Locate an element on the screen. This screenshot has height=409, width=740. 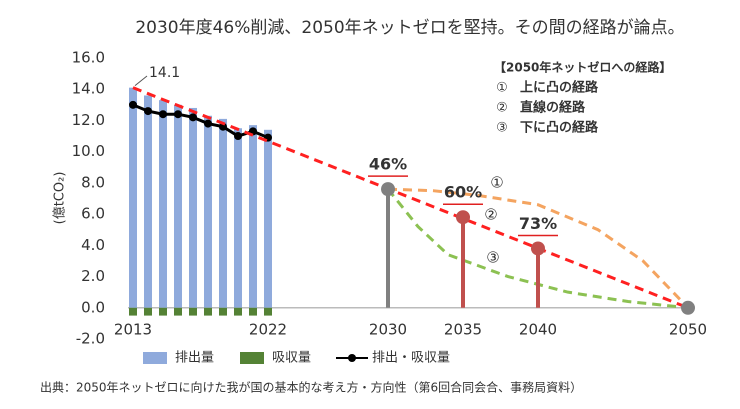
x-tick-label: 2040 is located at coordinates (538, 330).